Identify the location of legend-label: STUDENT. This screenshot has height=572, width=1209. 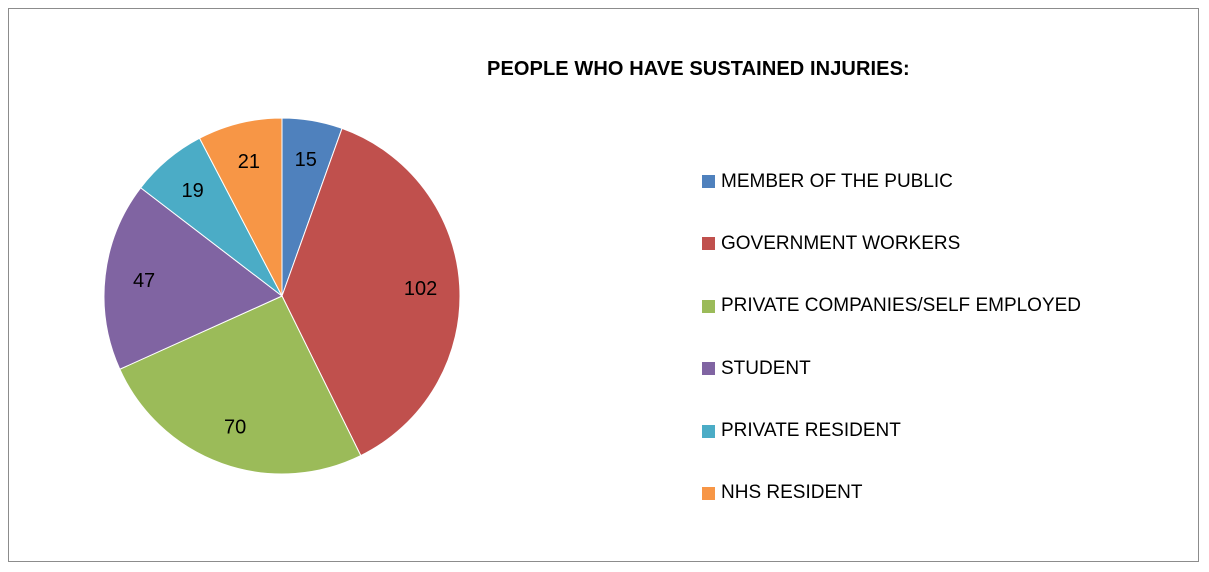
(766, 368).